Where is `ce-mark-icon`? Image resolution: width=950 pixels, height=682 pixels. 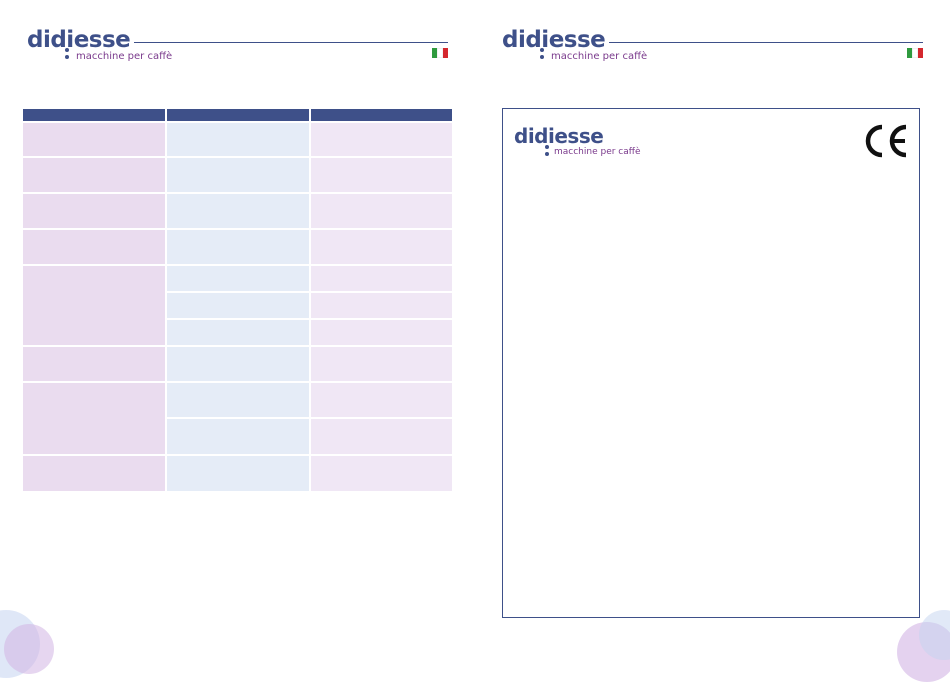 ce-mark-icon is located at coordinates (886, 141).